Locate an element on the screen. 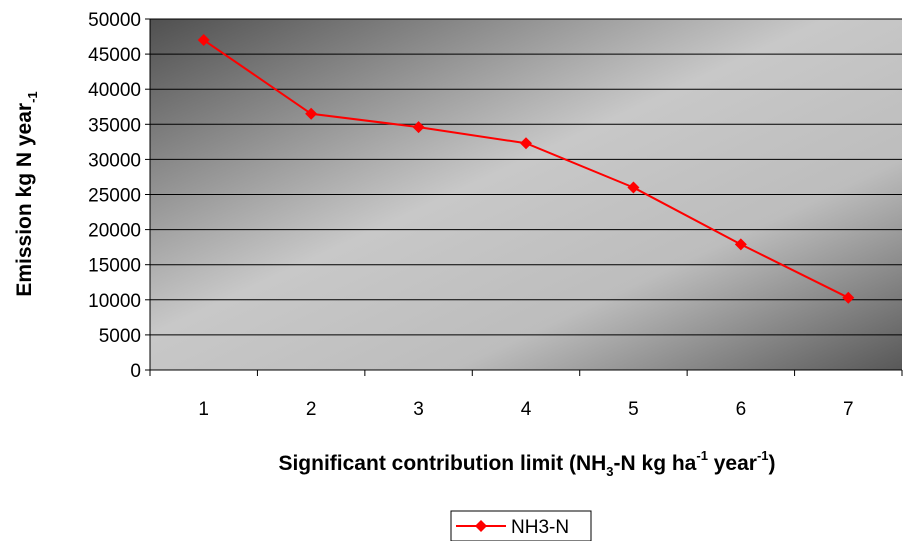  y-tick-label: 15000 is located at coordinates (114, 266).